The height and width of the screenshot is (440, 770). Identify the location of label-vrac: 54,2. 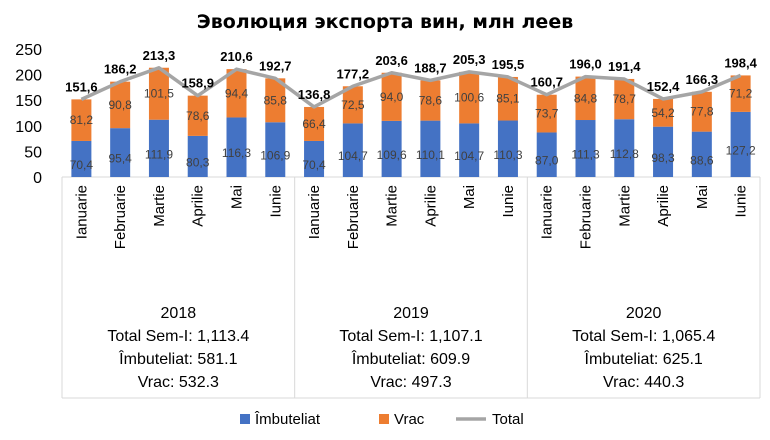
(663, 113).